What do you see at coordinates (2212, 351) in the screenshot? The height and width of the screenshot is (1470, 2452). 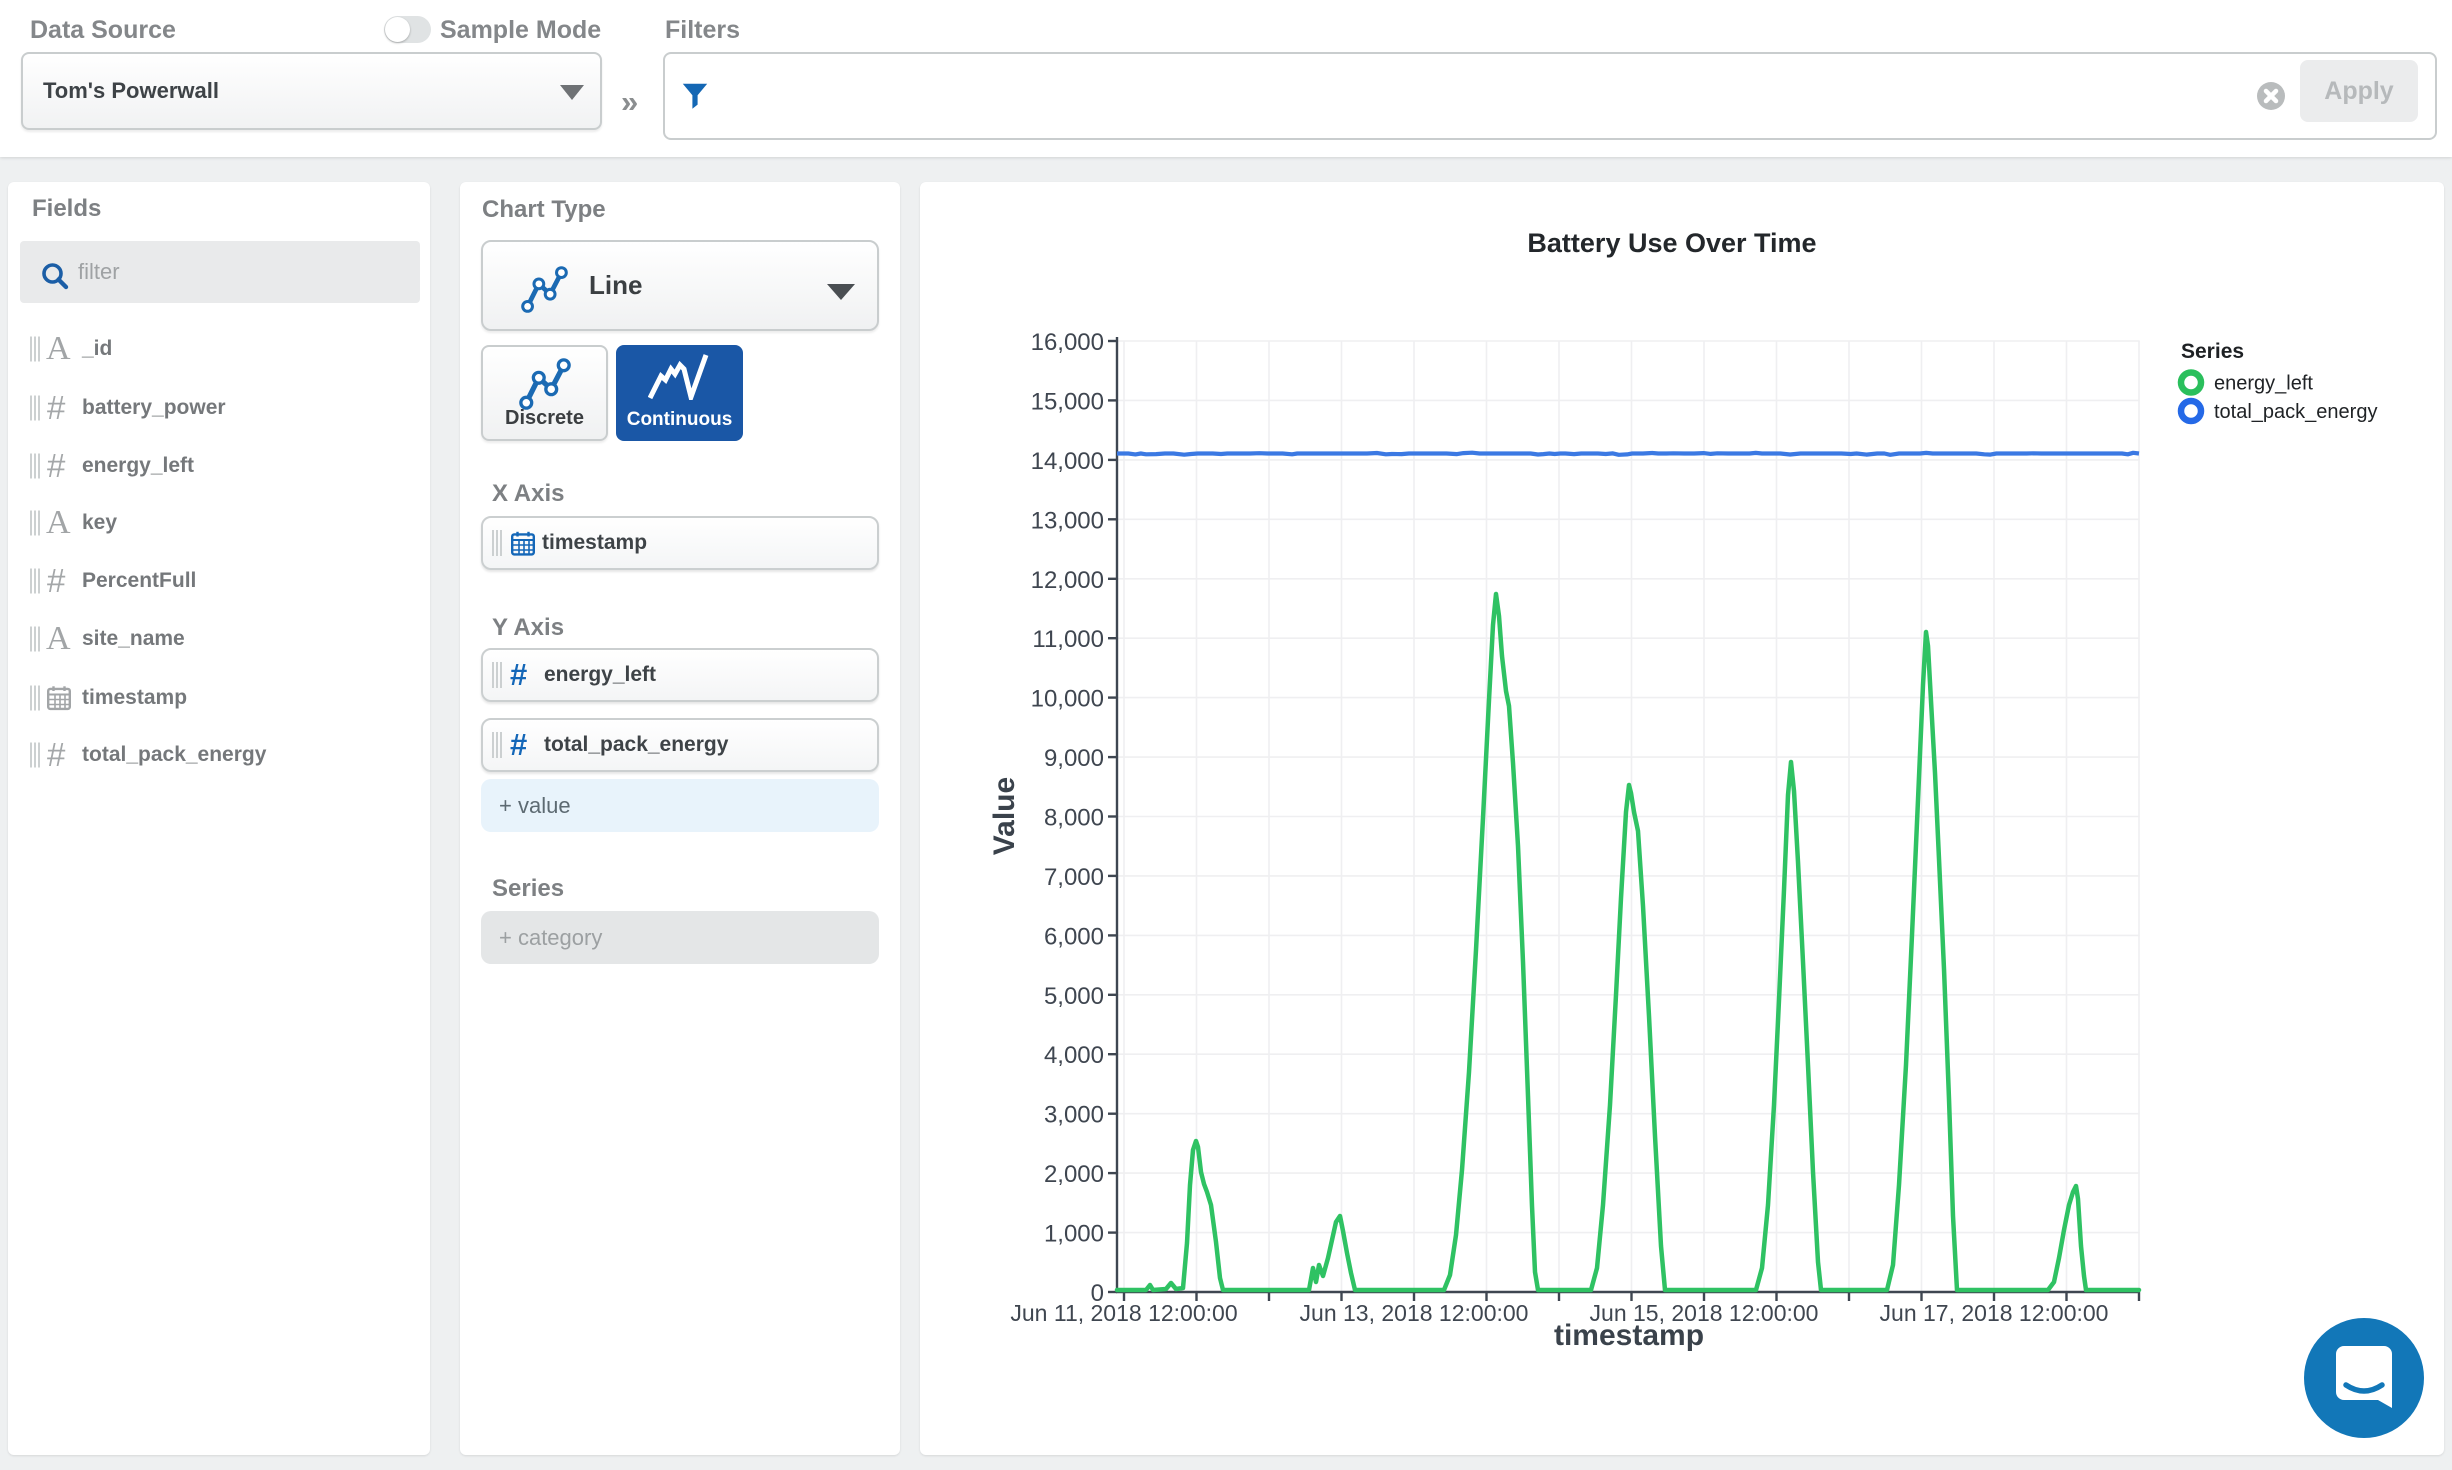 I see `svg-text: Series` at bounding box center [2212, 351].